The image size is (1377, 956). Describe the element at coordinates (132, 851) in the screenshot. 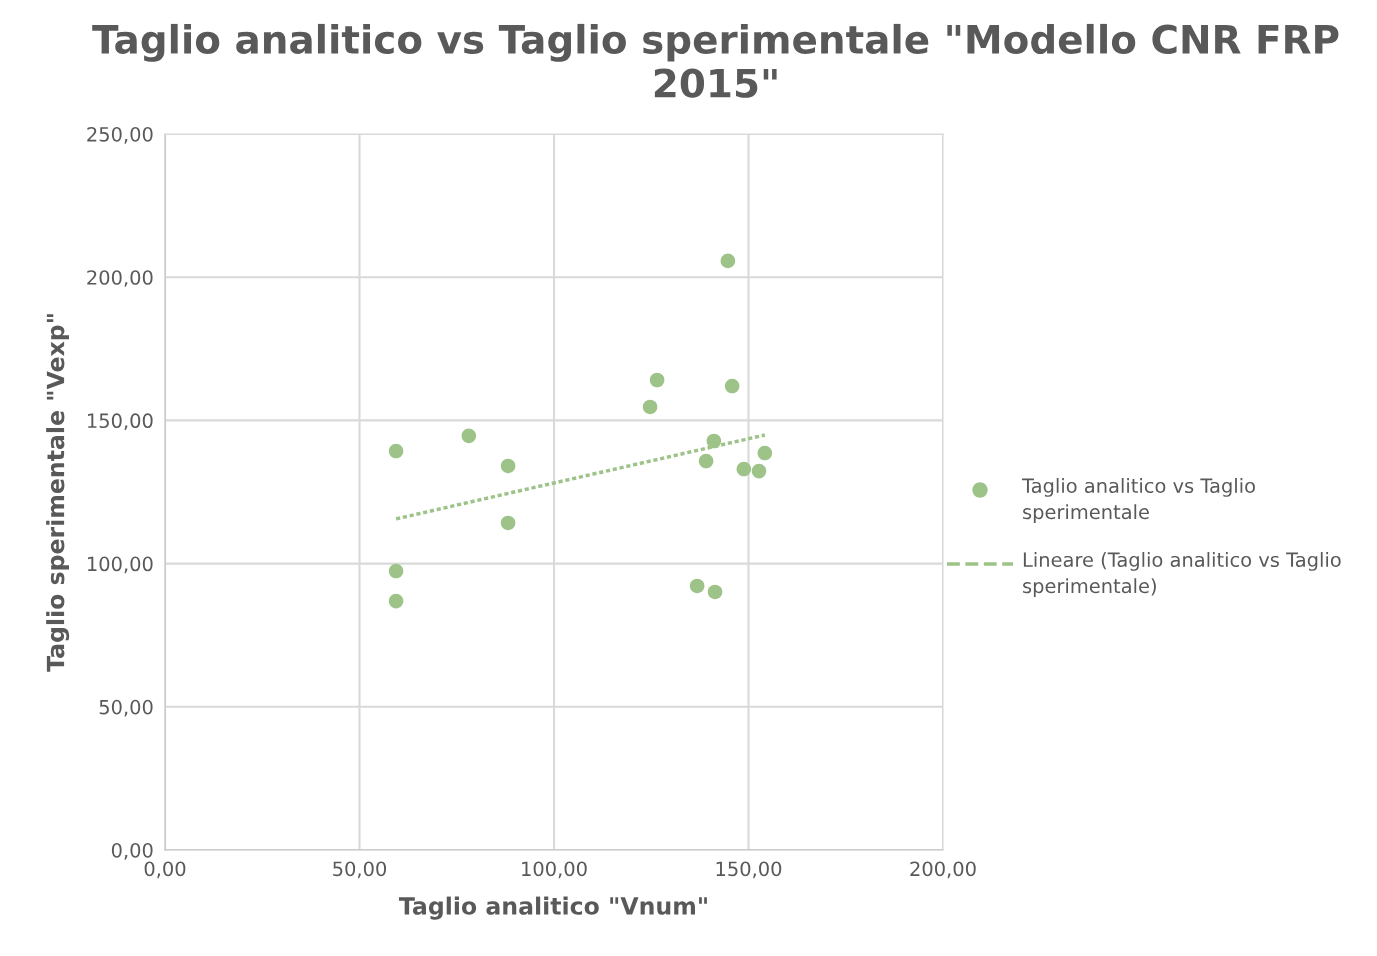

I see `y-tick-label: 0,00` at that location.